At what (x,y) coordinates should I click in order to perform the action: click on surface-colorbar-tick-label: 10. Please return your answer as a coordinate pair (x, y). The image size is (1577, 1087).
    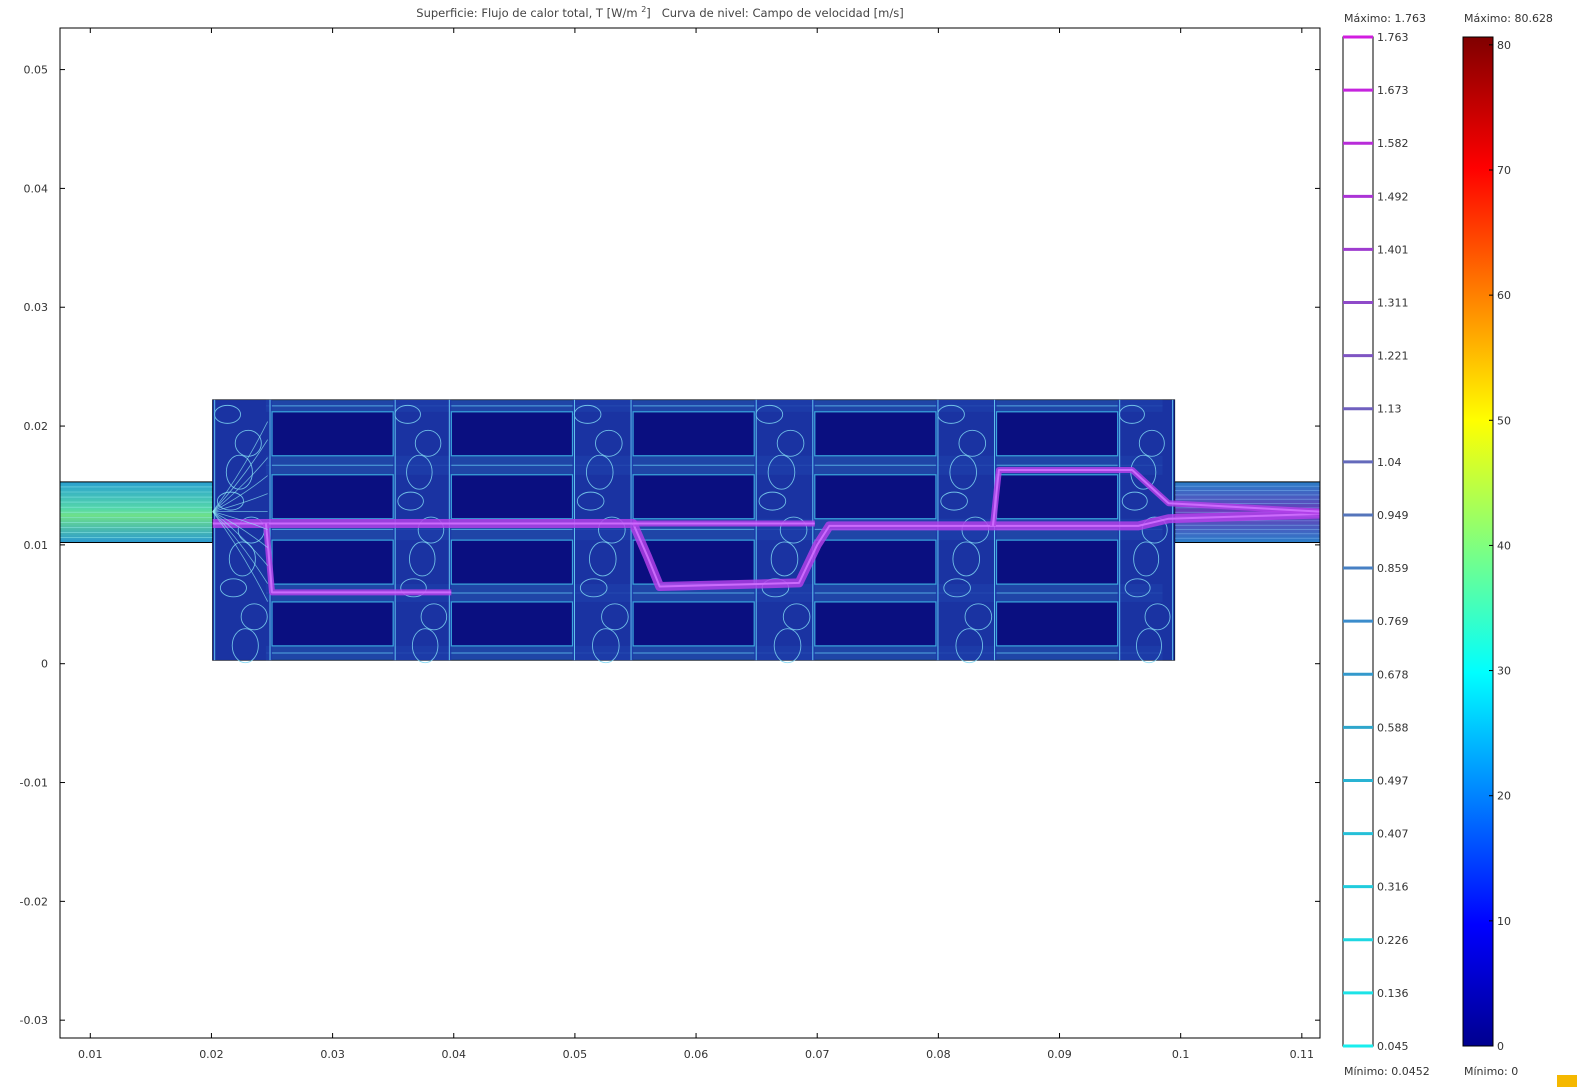
    Looking at the image, I should click on (1504, 921).